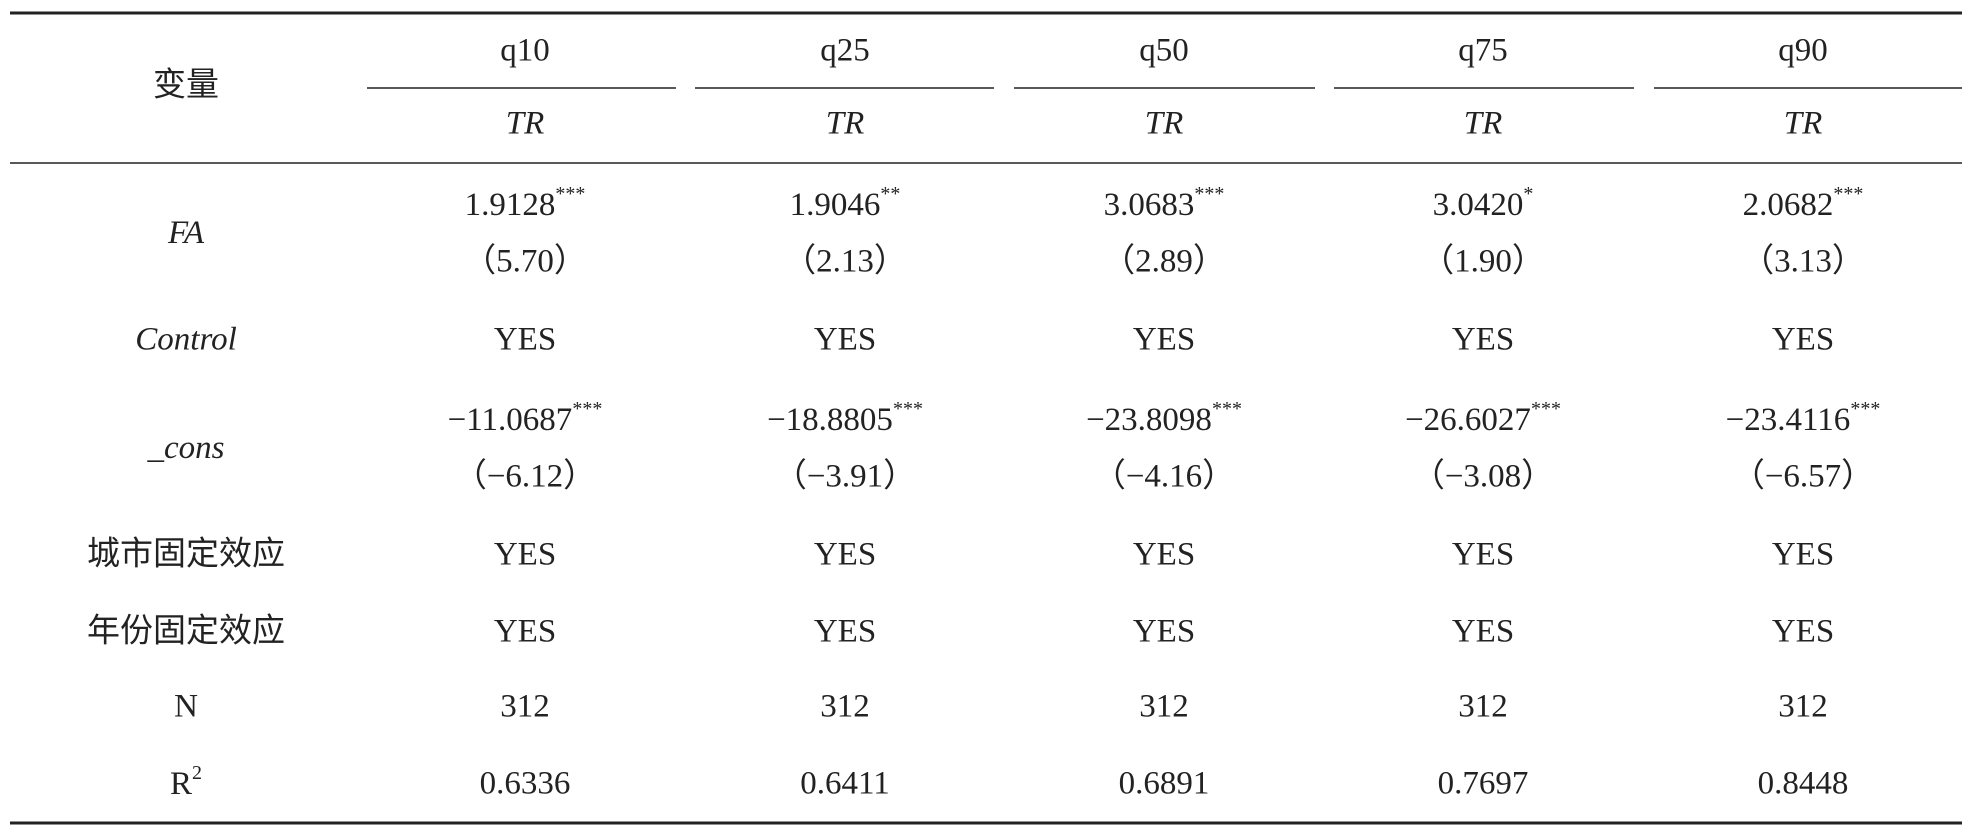 The height and width of the screenshot is (833, 1971). I want to click on row-label-sup: 2, so click(197, 773).